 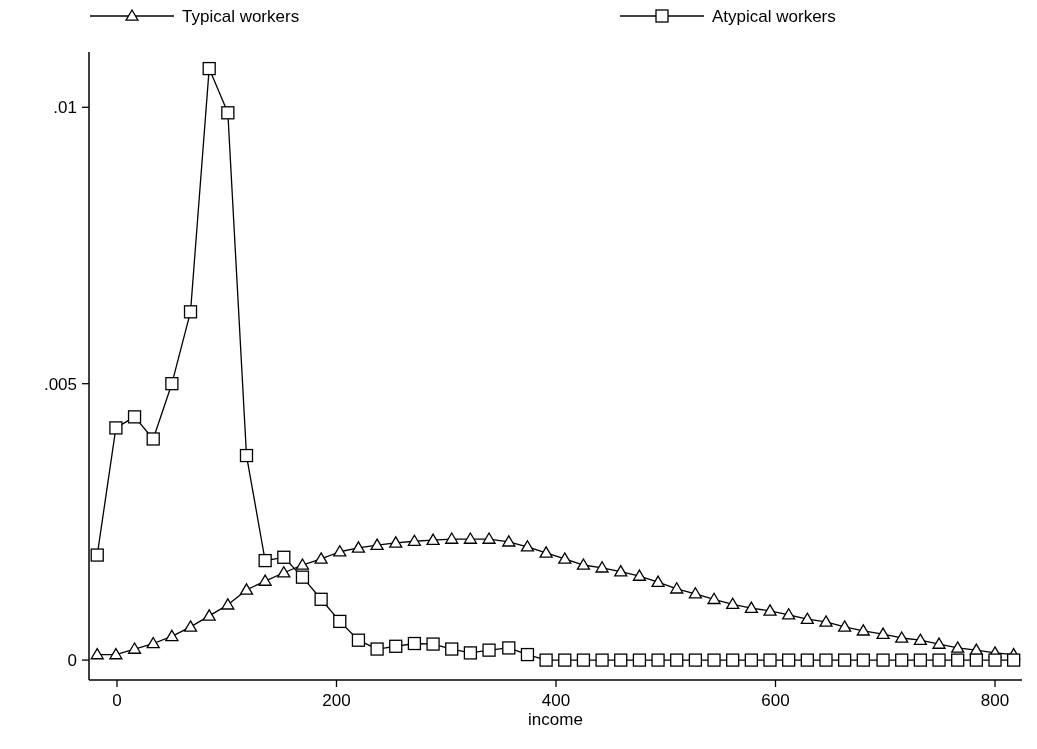 I want to click on y-tick-label: .01, so click(x=65, y=108).